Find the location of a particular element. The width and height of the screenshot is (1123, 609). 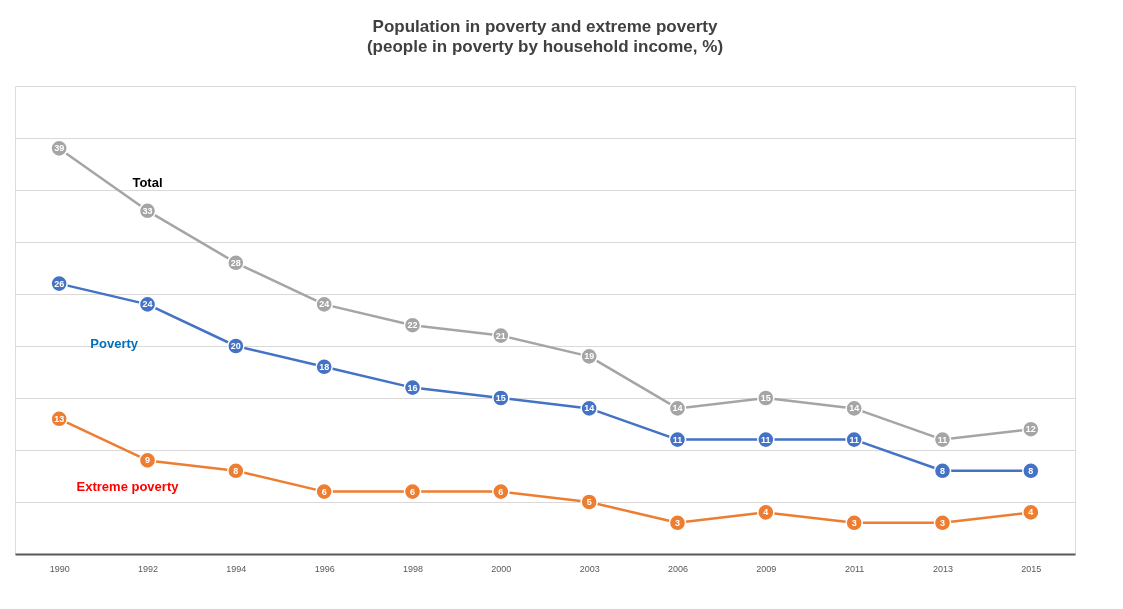

series-label: Total is located at coordinates (147, 182).